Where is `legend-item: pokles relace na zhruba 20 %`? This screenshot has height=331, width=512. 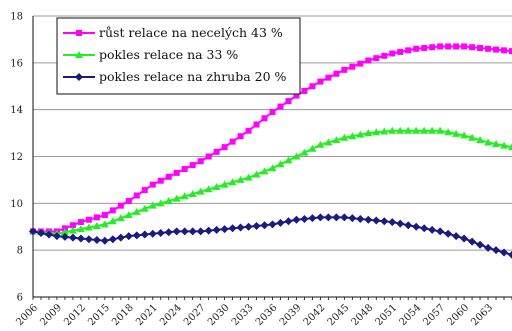 legend-item: pokles relace na zhruba 20 % is located at coordinates (175, 76).